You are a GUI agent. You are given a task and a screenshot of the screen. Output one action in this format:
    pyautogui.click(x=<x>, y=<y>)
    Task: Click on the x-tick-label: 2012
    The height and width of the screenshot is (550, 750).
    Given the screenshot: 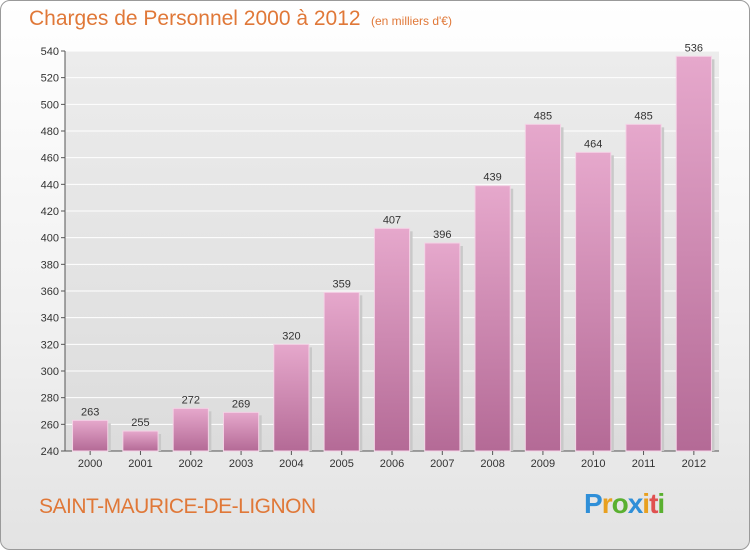 What is the action you would take?
    pyautogui.click(x=694, y=464)
    